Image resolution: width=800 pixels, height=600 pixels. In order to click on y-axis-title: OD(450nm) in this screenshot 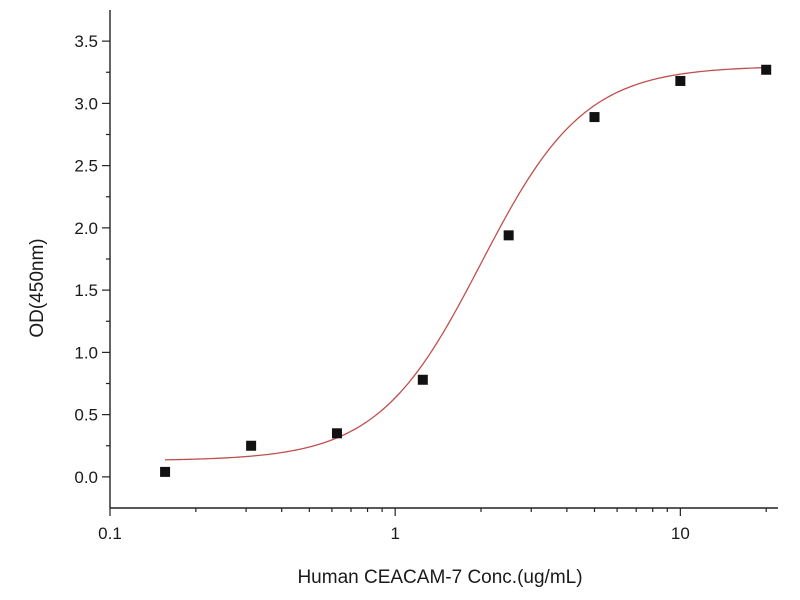, I will do `click(37, 287)`.